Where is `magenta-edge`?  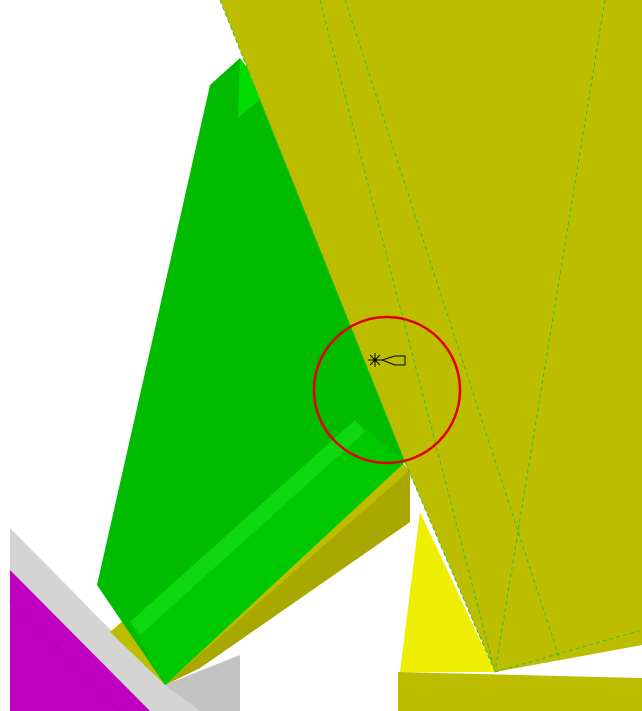
magenta-edge is located at coordinates (65, 655).